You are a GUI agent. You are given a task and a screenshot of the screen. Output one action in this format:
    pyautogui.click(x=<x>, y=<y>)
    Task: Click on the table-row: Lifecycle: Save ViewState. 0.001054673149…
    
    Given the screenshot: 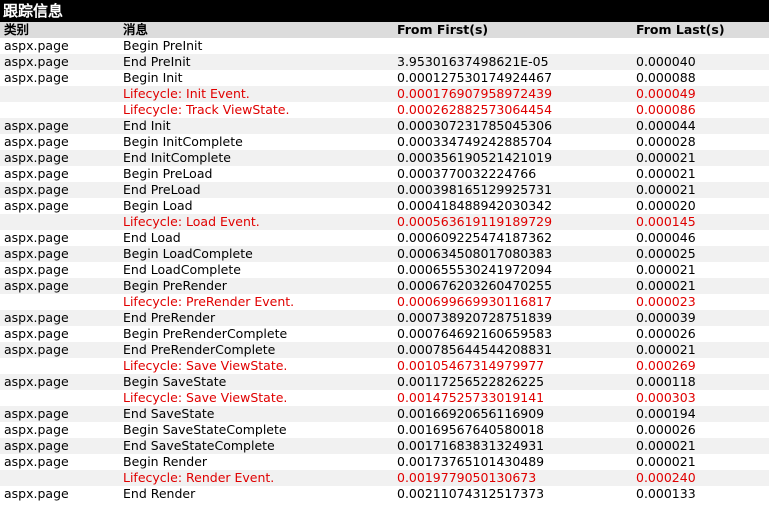 What is the action you would take?
    pyautogui.click(x=384, y=366)
    